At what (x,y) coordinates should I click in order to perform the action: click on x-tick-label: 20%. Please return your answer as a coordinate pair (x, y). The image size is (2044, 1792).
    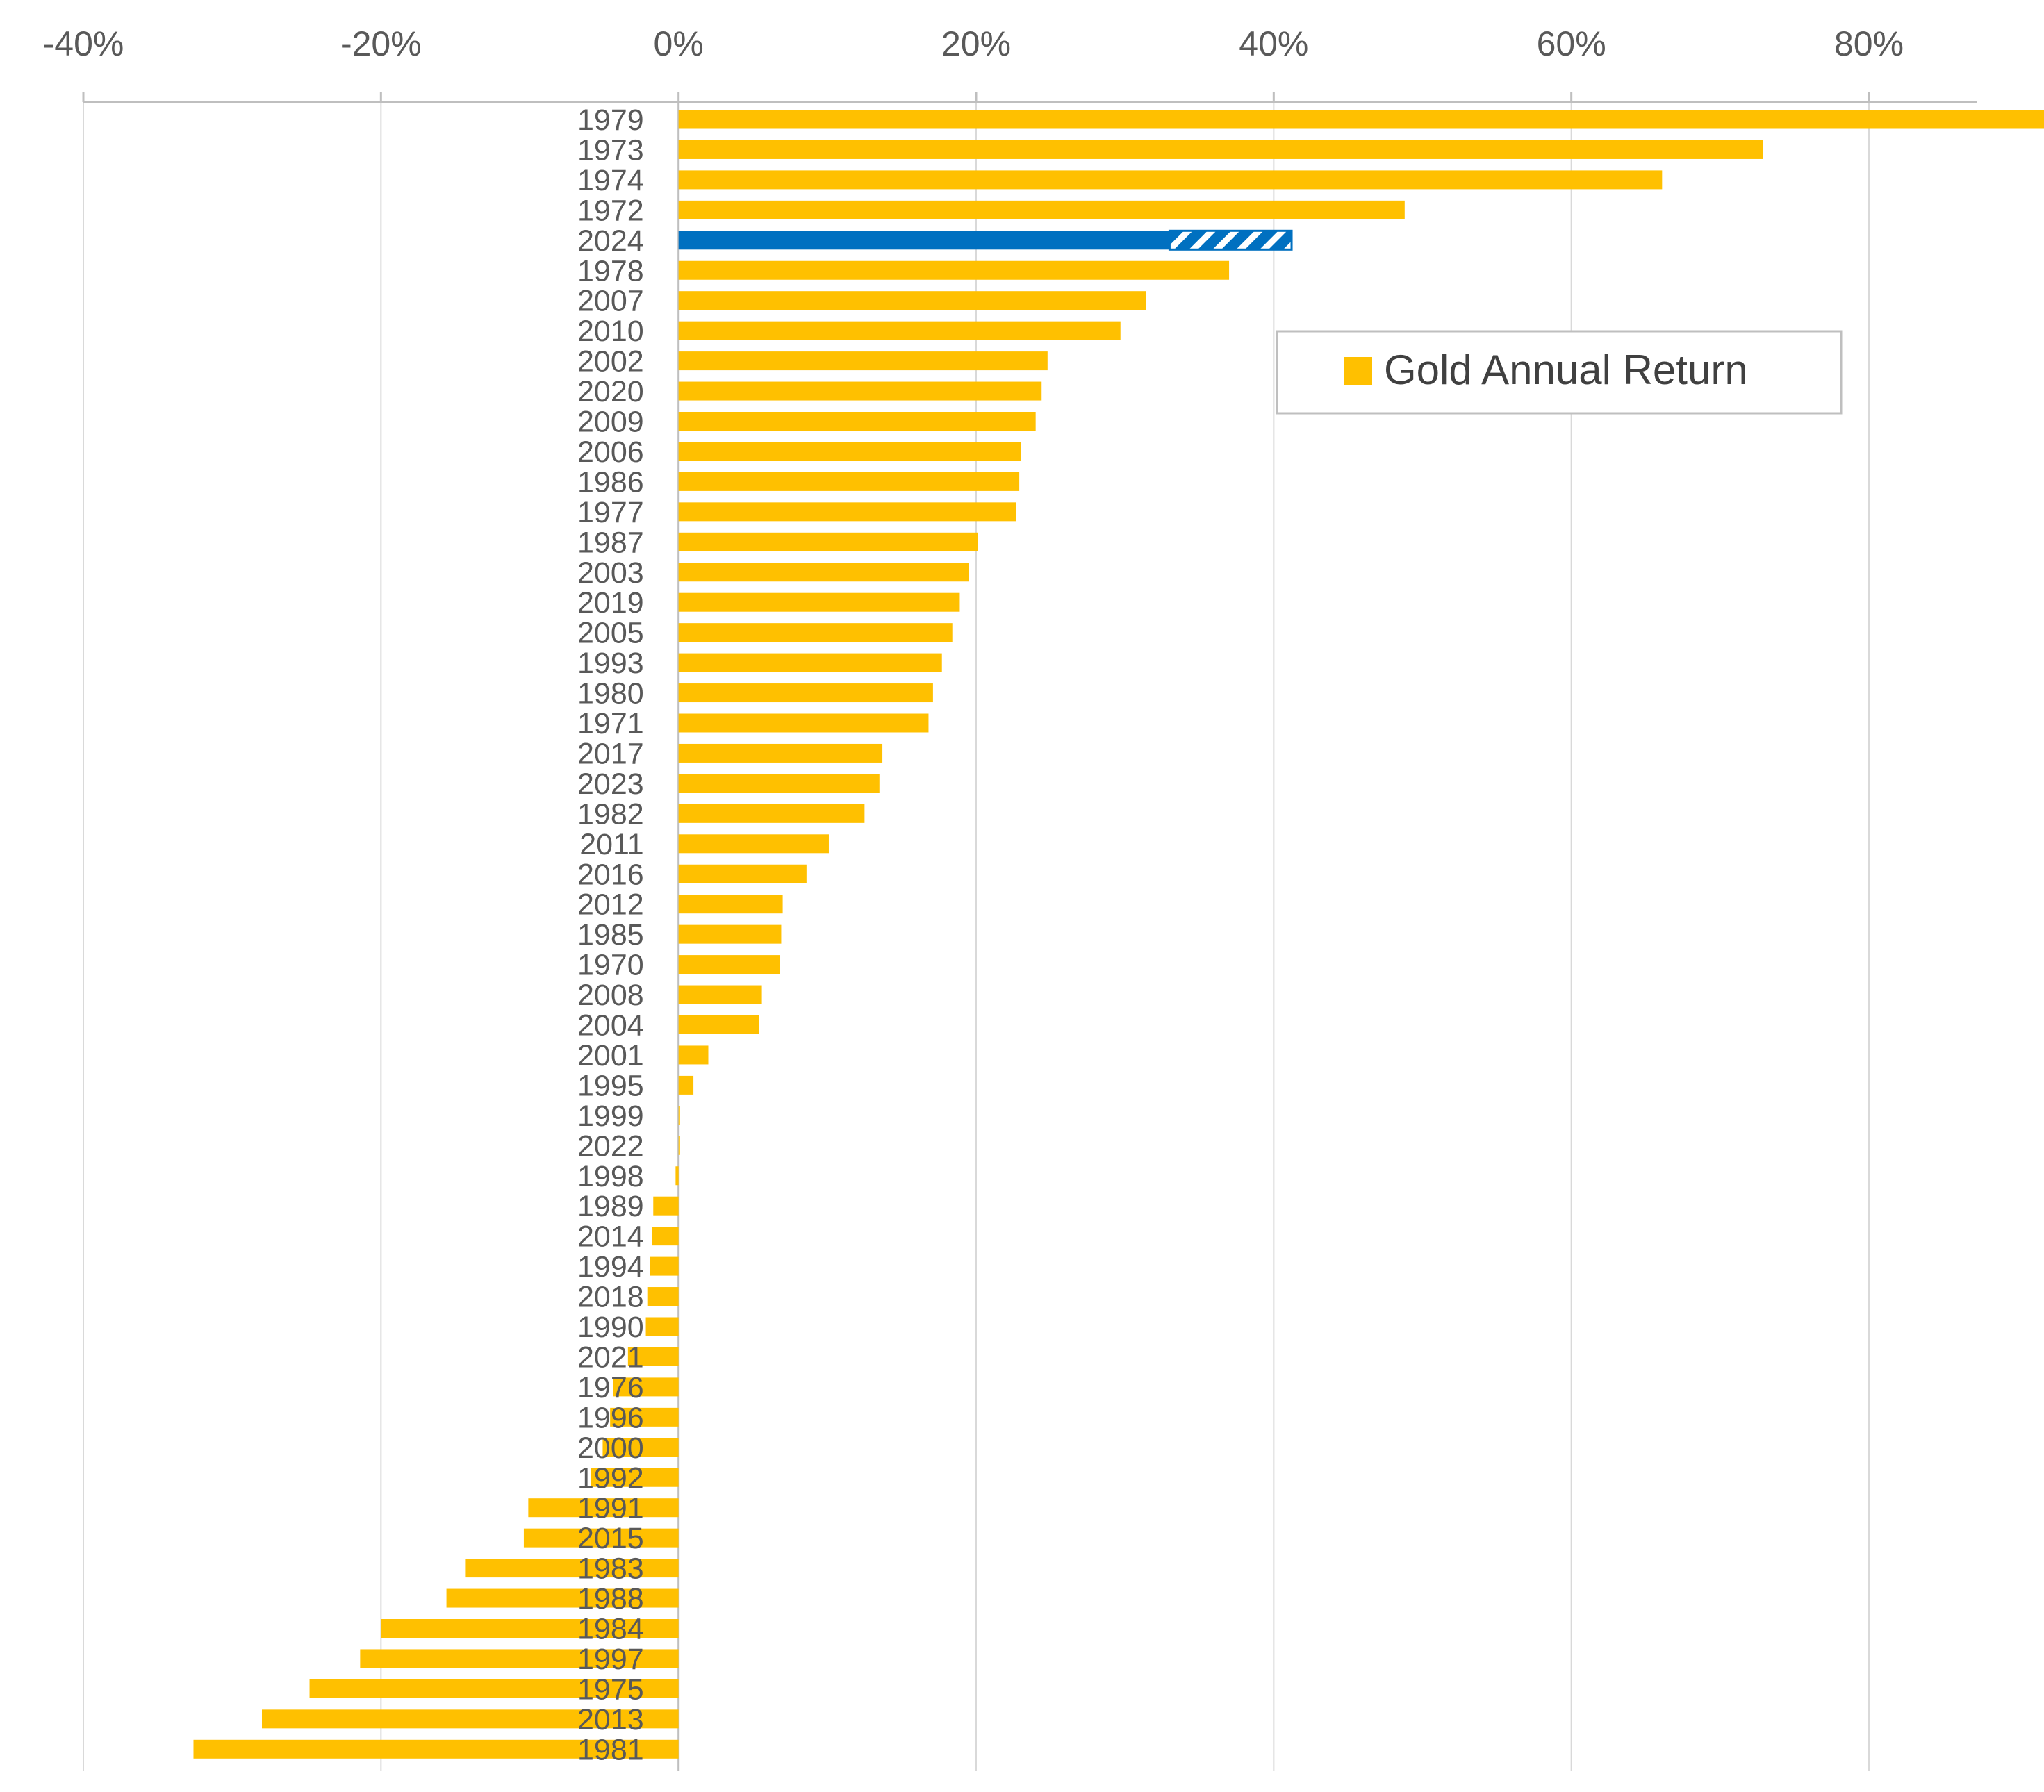
    Looking at the image, I should click on (976, 43).